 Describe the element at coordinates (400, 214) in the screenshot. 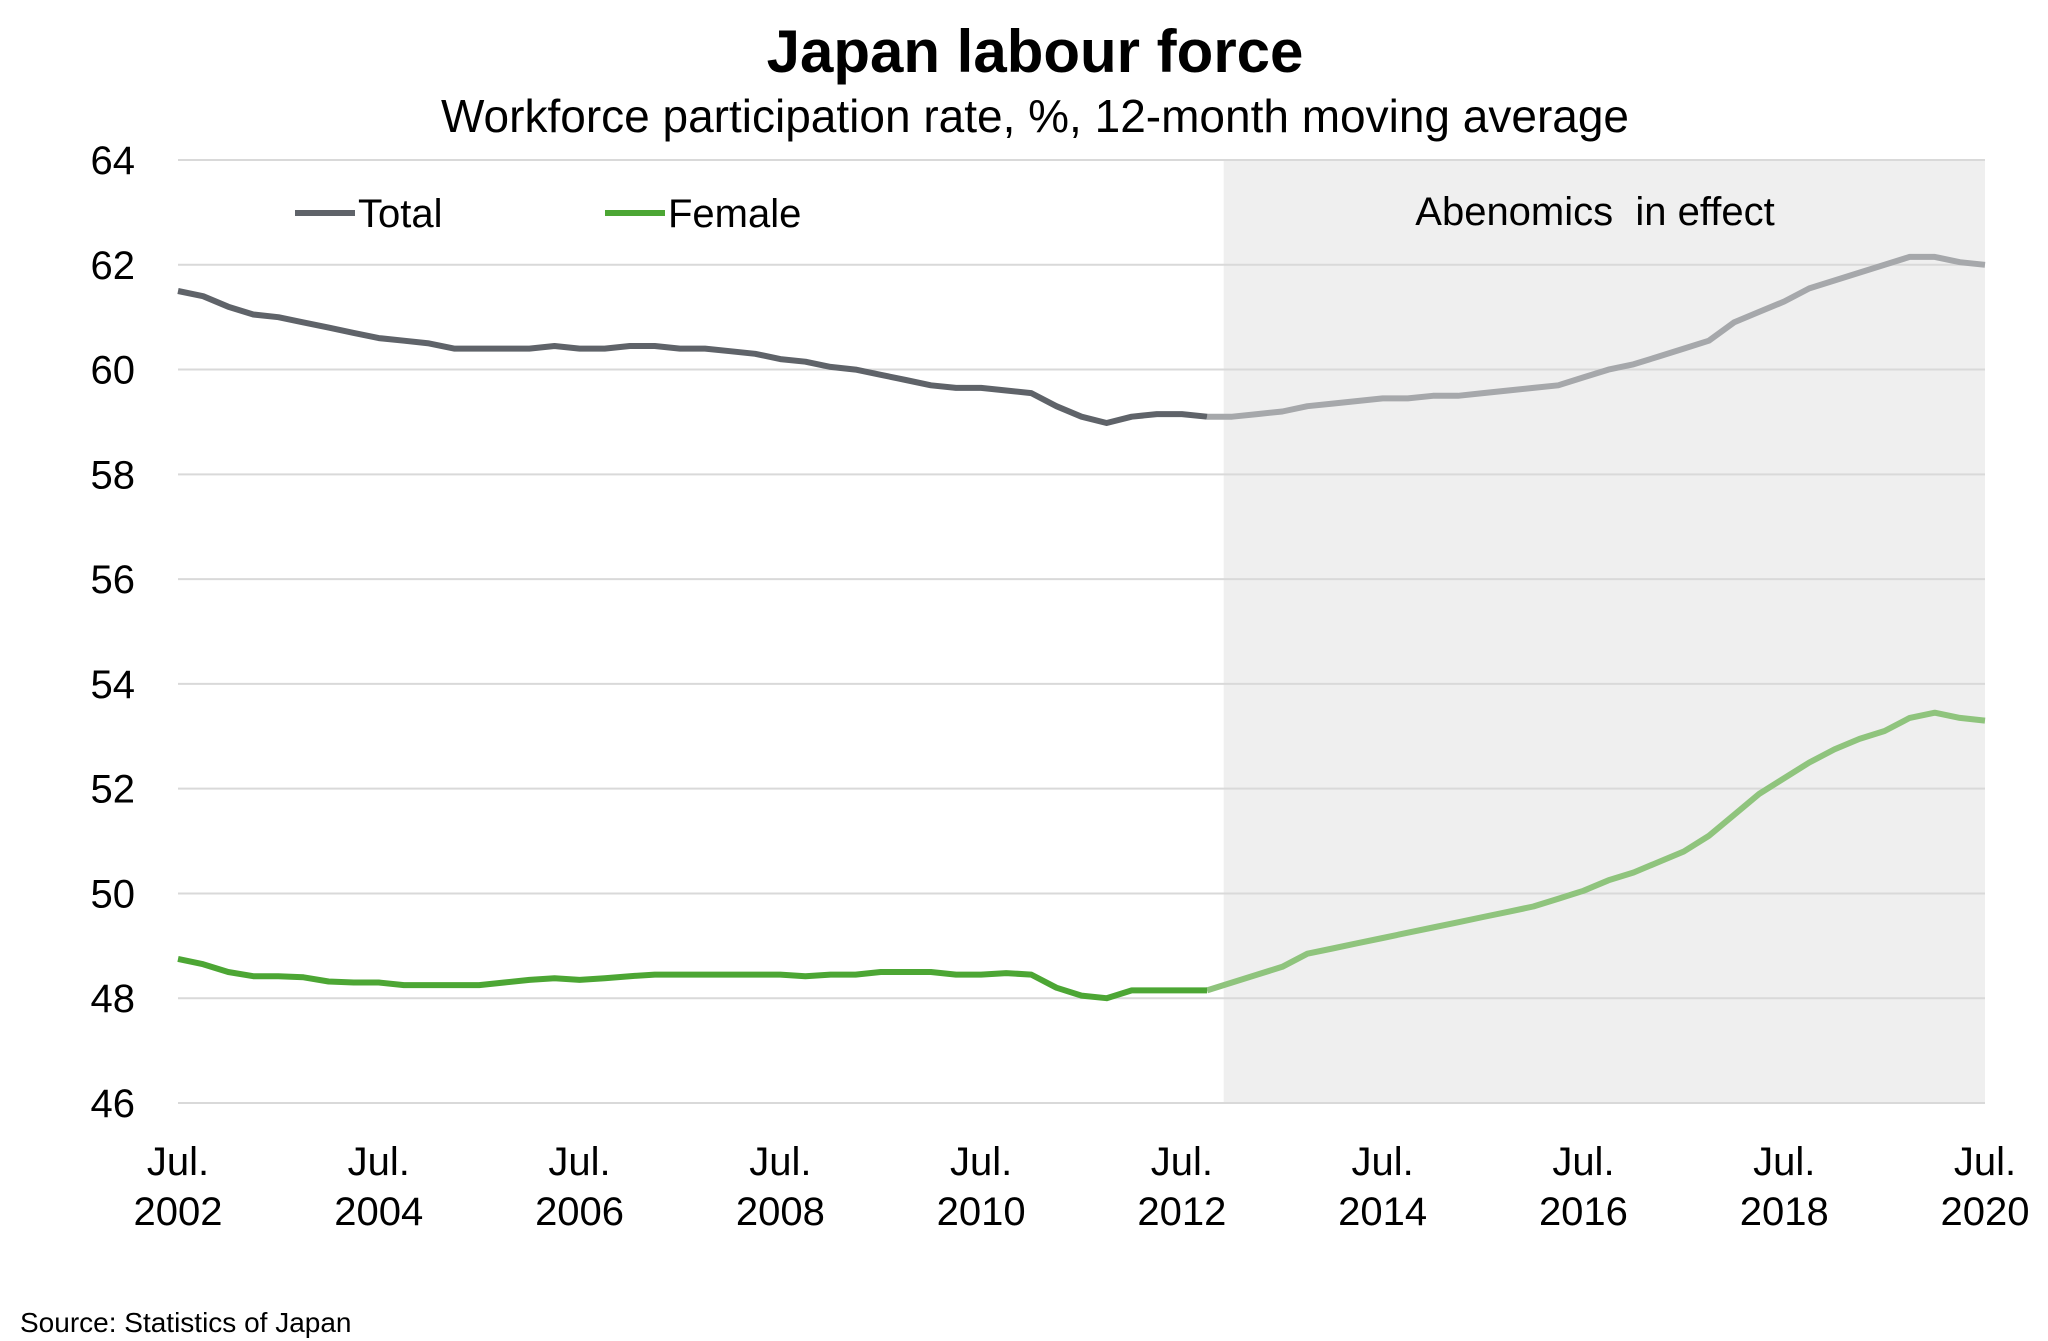

I see `legend-label-total: Total` at that location.